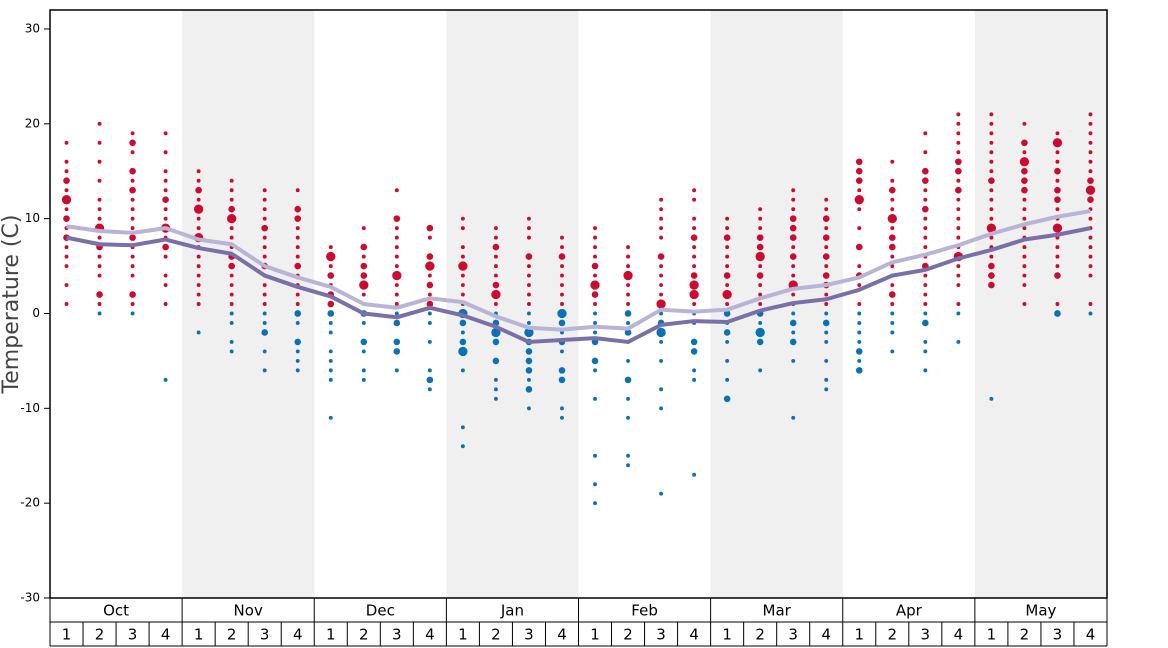  I want to click on y-tick-label: 0, so click(36, 313).